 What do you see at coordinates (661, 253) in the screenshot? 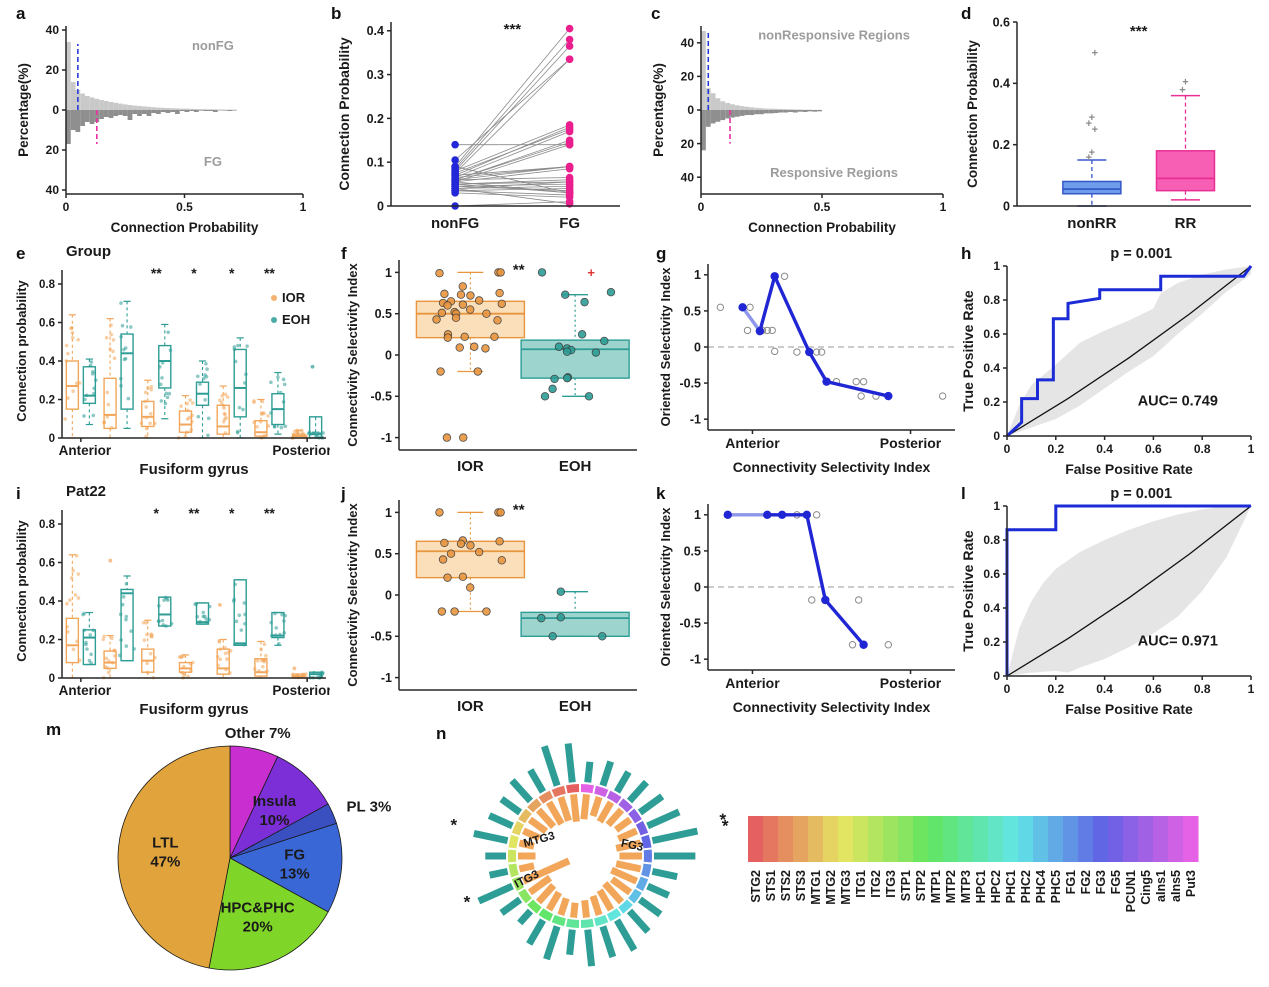
I see `panel-letter-g: g` at bounding box center [661, 253].